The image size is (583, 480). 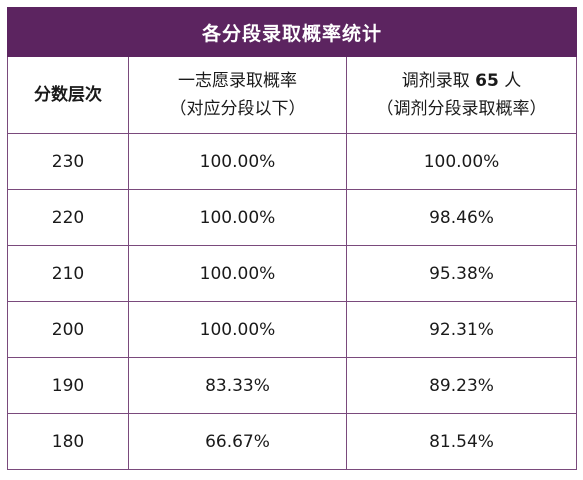 What do you see at coordinates (435, 81) in the screenshot?
I see `header-adjusted-prefix: 调剂录取` at bounding box center [435, 81].